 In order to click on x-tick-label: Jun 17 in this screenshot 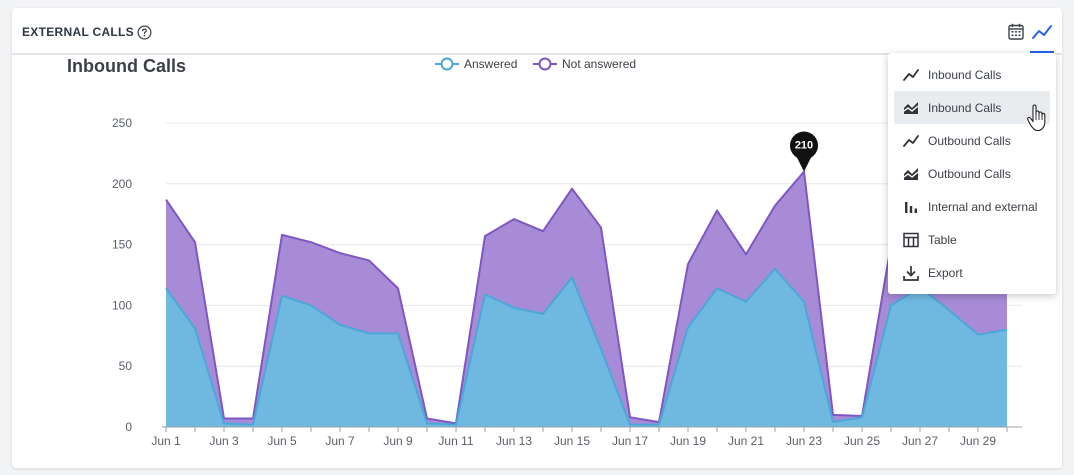, I will do `click(630, 441)`.